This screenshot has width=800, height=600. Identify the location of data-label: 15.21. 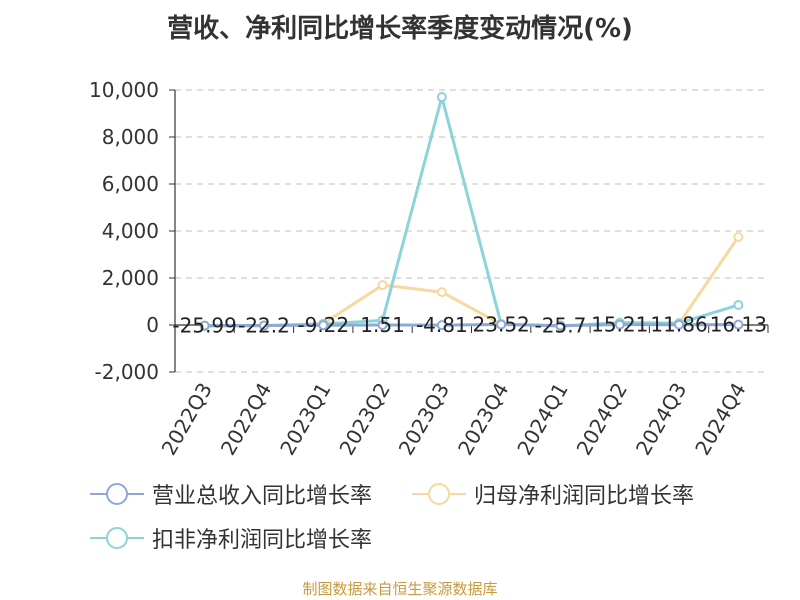
(619, 325).